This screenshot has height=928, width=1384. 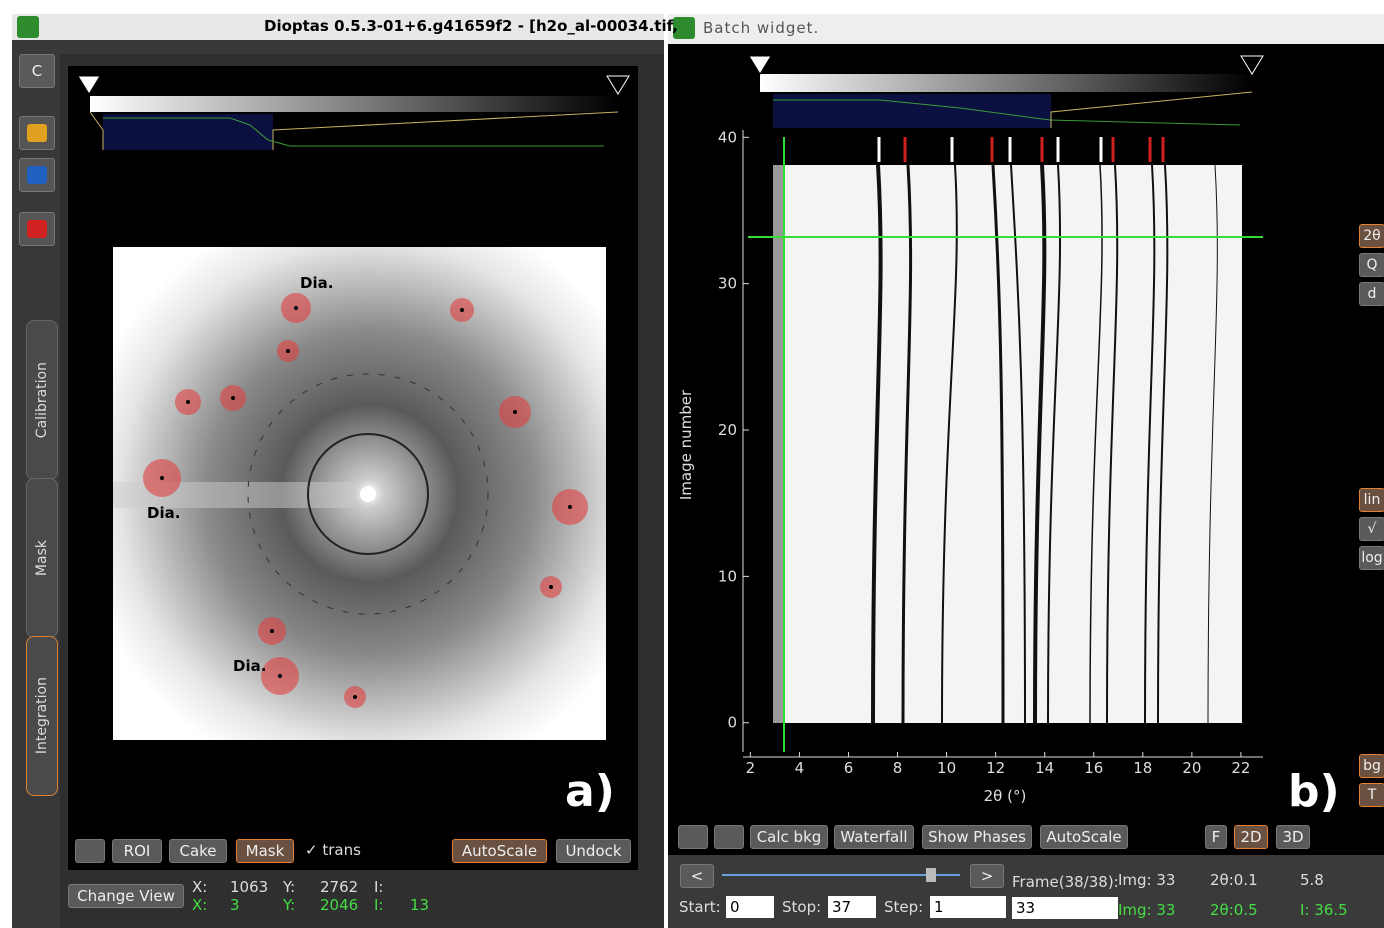 What do you see at coordinates (995, 768) in the screenshot?
I see `x-tick-label: 12` at bounding box center [995, 768].